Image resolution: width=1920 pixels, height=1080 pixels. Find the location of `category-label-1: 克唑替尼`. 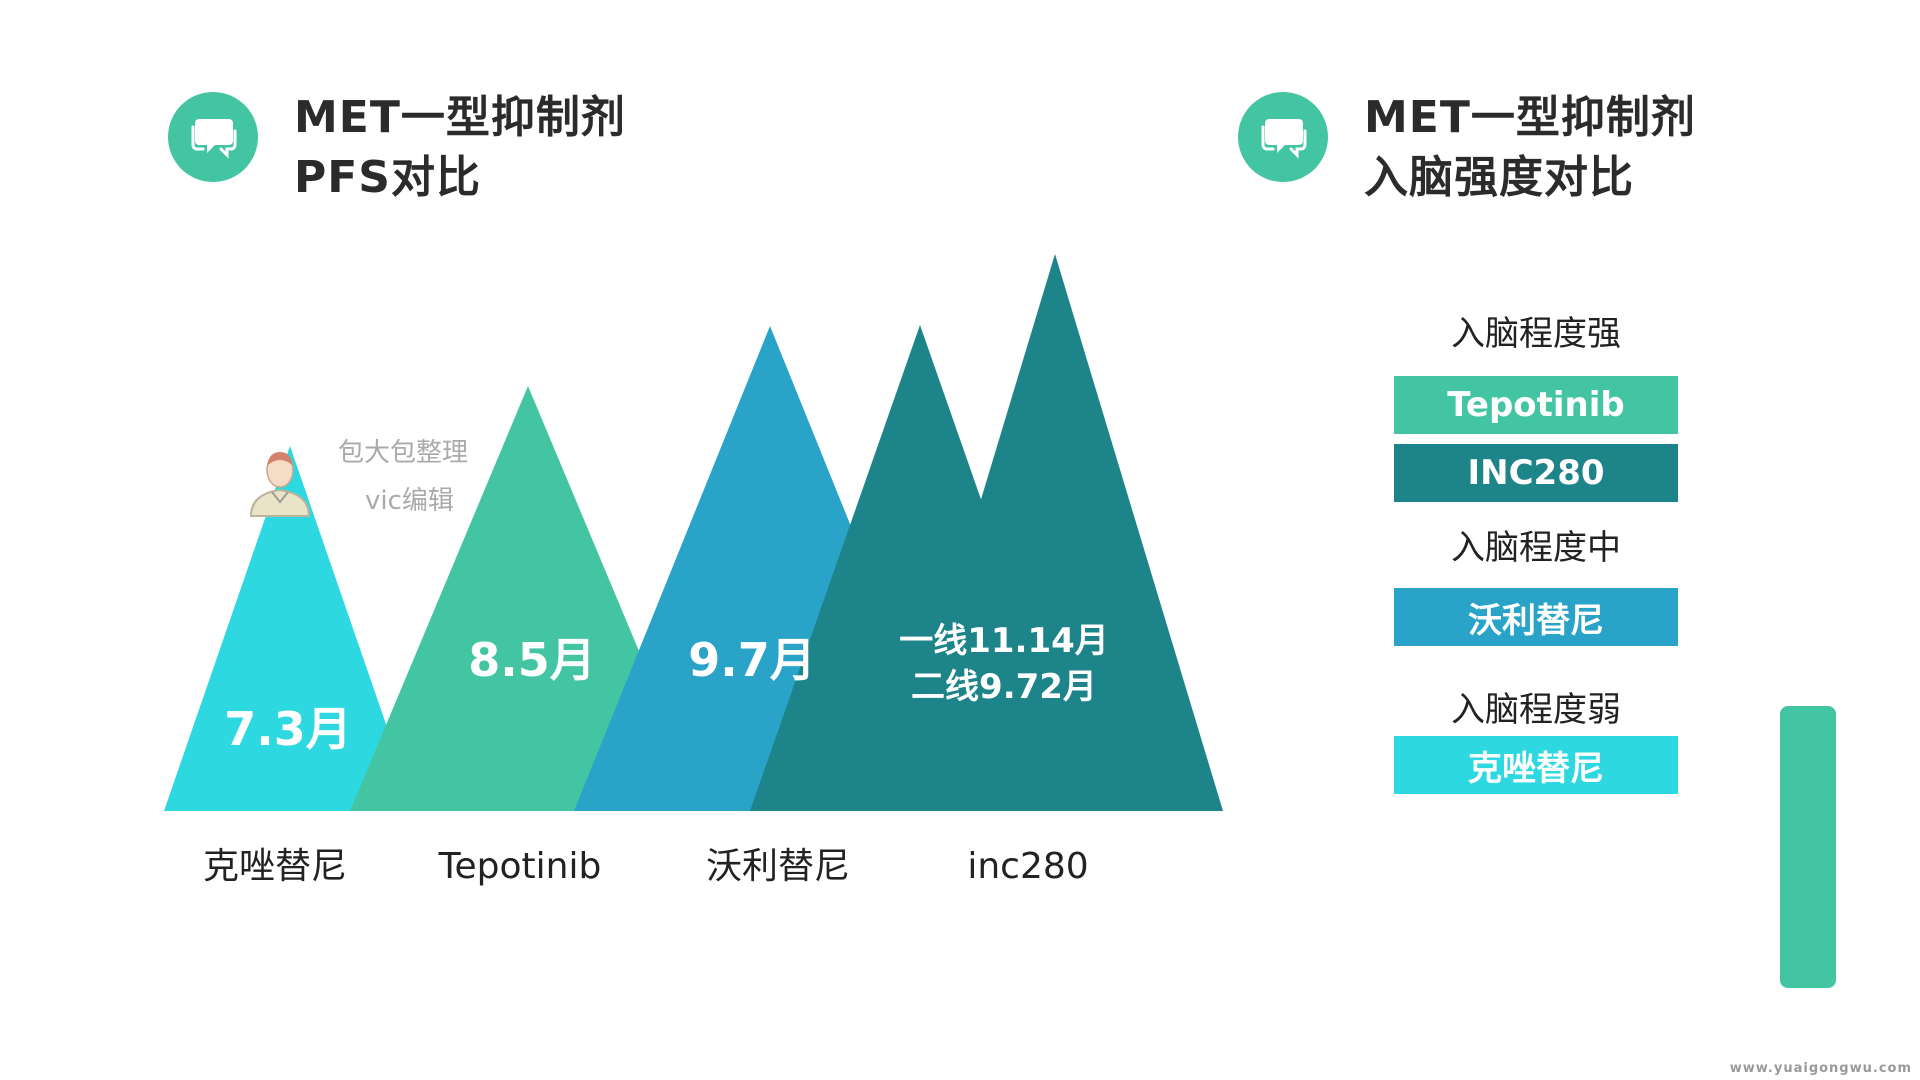

category-label-1: 克唑替尼 is located at coordinates (275, 866).